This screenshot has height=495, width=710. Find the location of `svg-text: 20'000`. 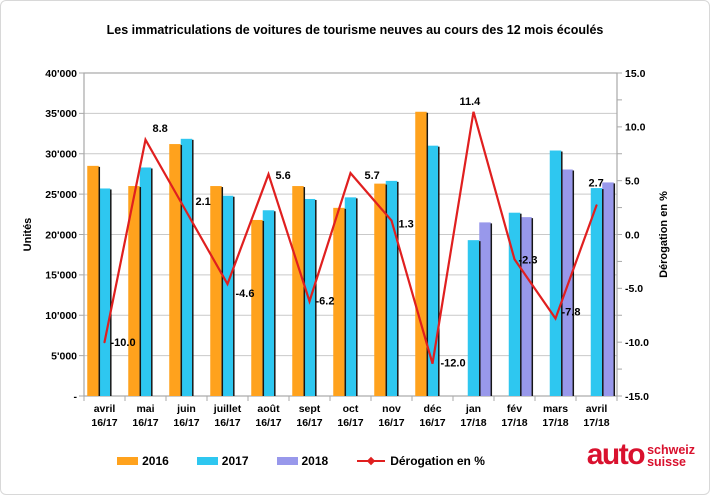

svg-text: 20'000 is located at coordinates (61, 235).